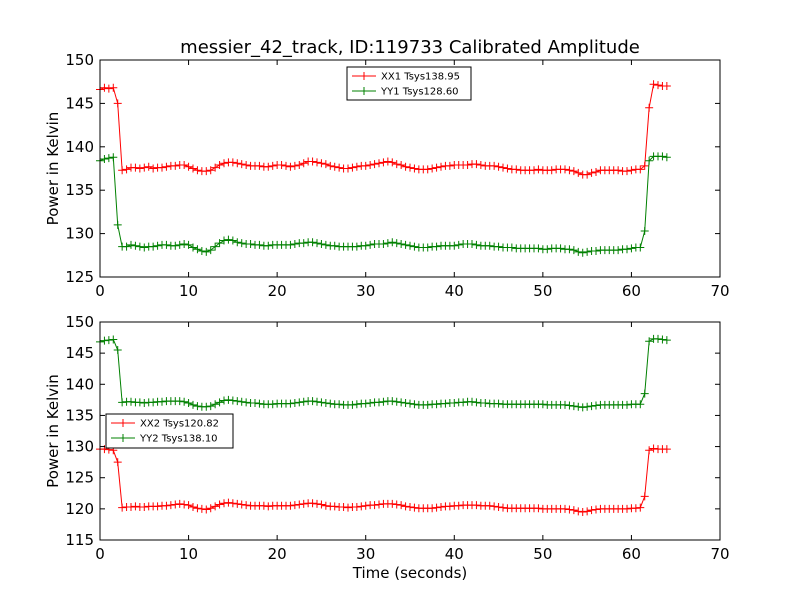  What do you see at coordinates (454, 291) in the screenshot?
I see `x-tick-label: 40` at bounding box center [454, 291].